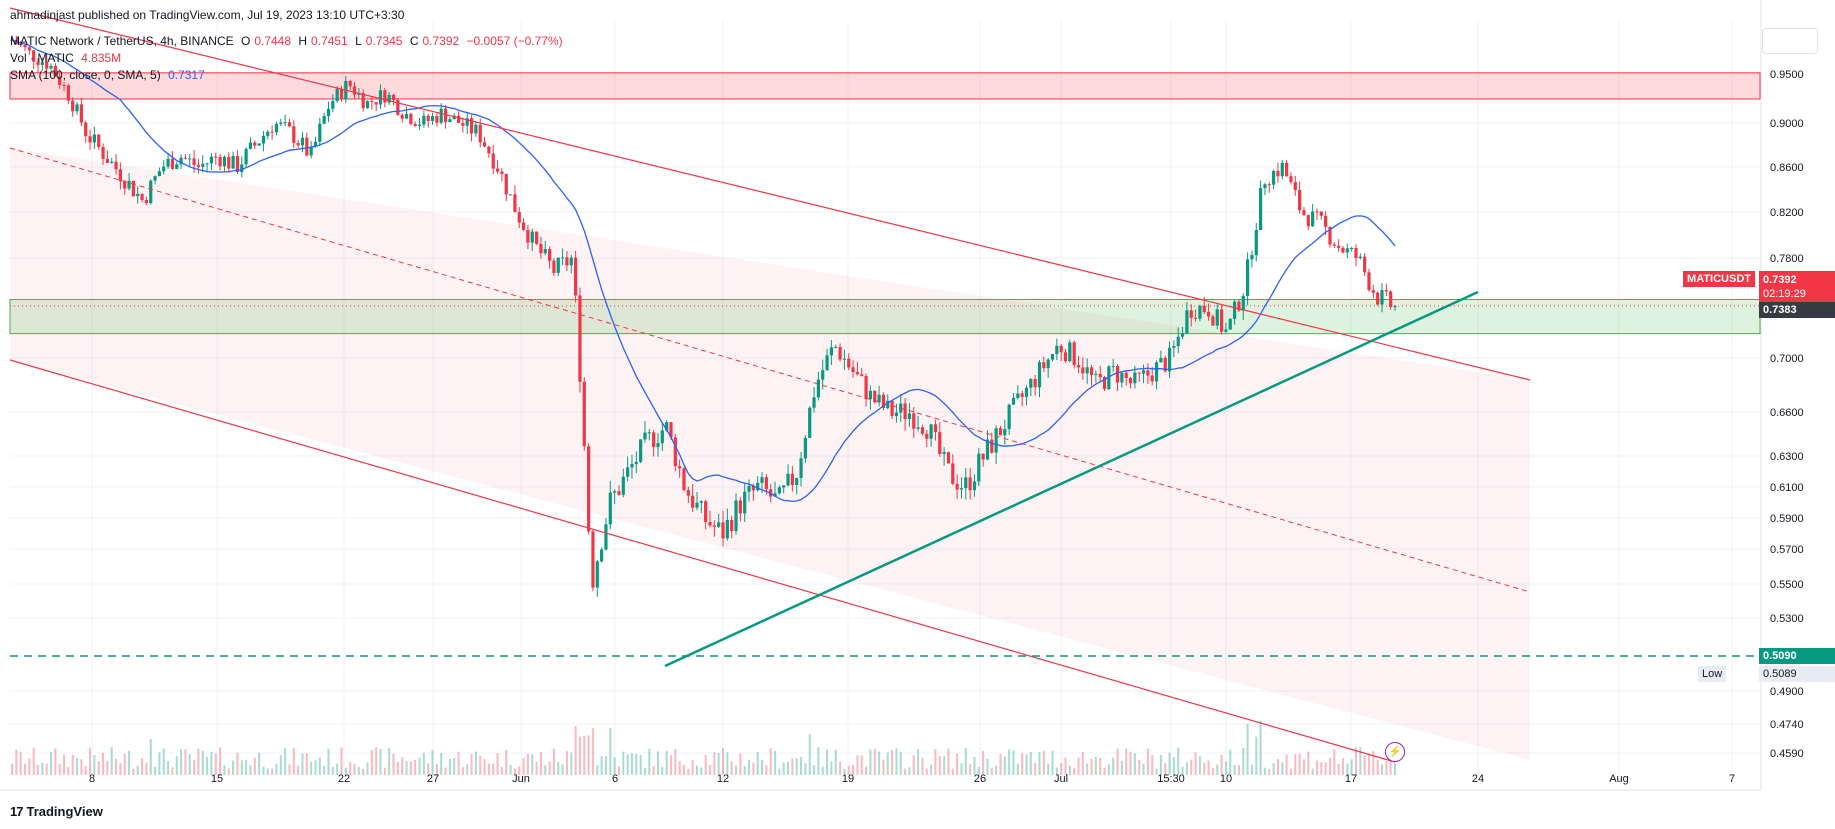 This screenshot has width=1835, height=829. What do you see at coordinates (17, 811) in the screenshot?
I see `tradingview-logo-icon: 17` at bounding box center [17, 811].